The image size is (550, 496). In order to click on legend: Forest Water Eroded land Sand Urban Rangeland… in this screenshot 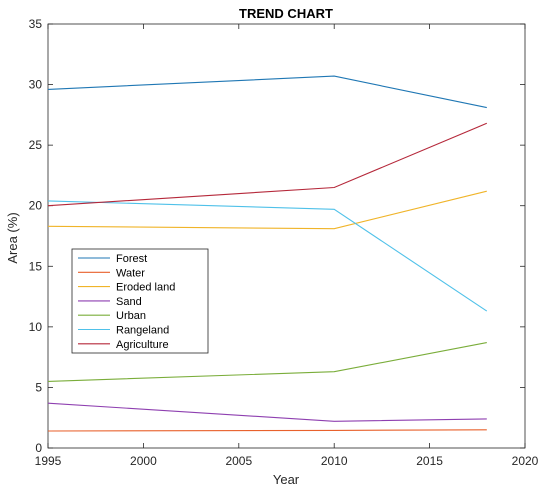, I will do `click(140, 301)`.